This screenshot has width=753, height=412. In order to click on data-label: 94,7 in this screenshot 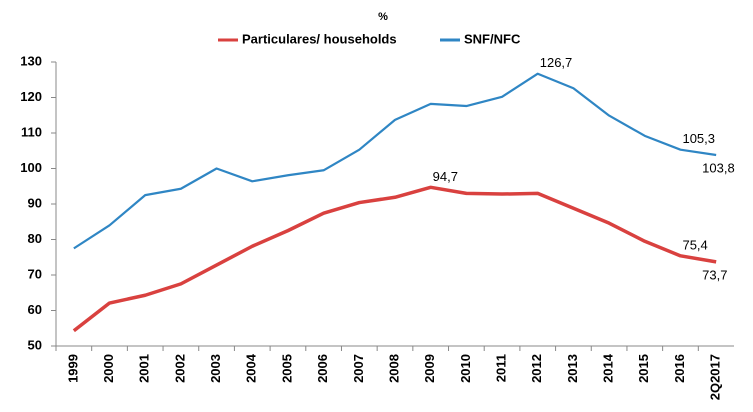, I will do `click(445, 176)`.